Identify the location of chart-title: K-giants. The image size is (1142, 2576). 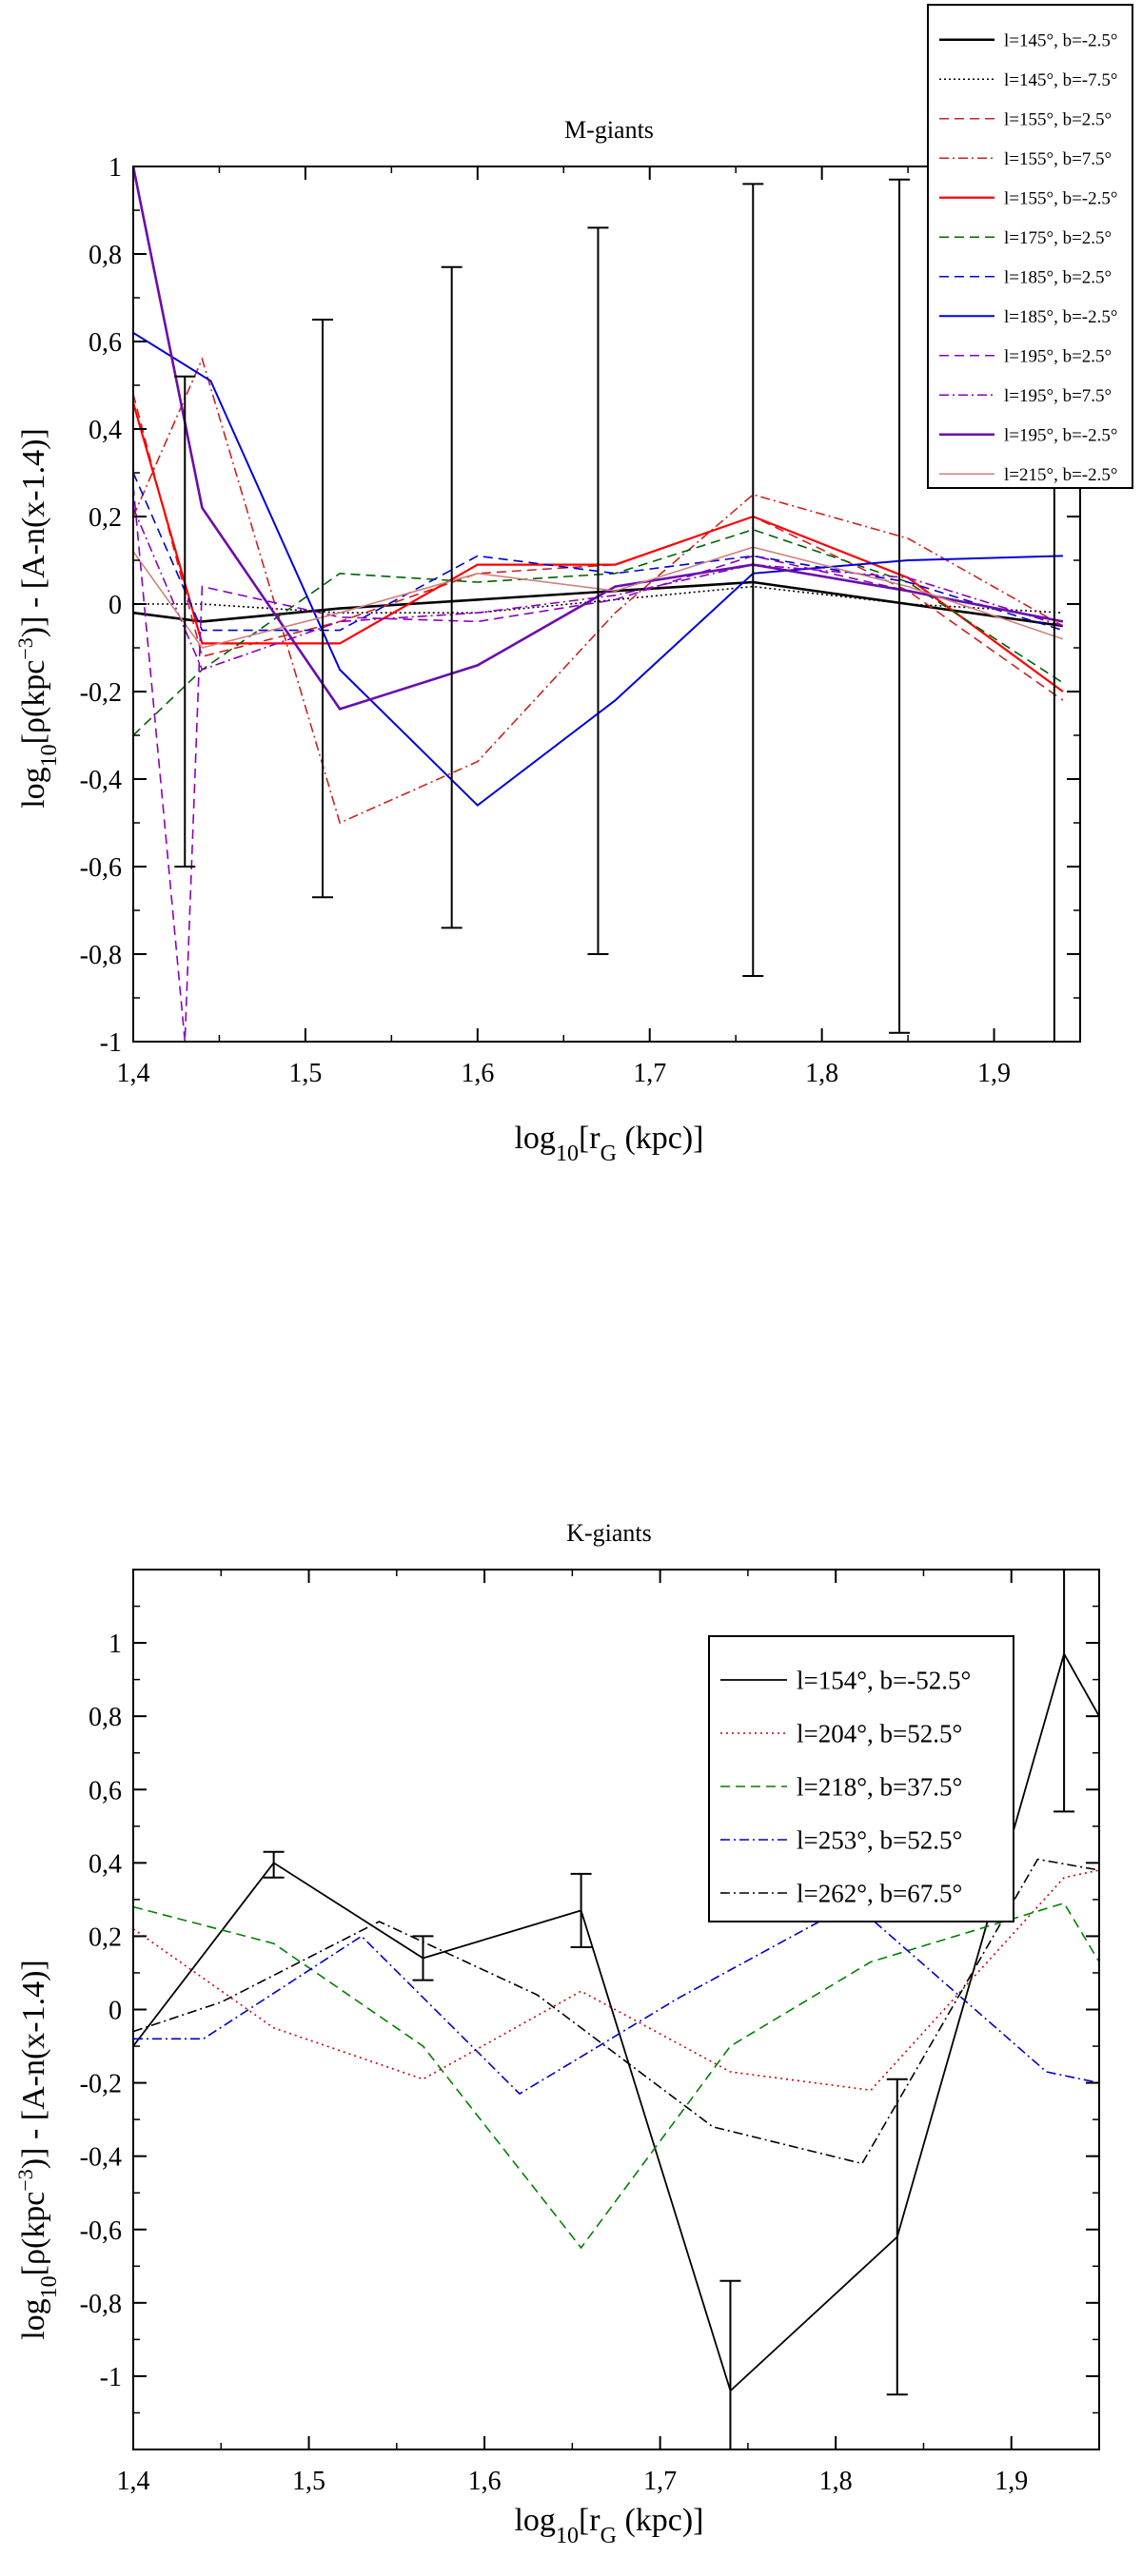
(609, 1533).